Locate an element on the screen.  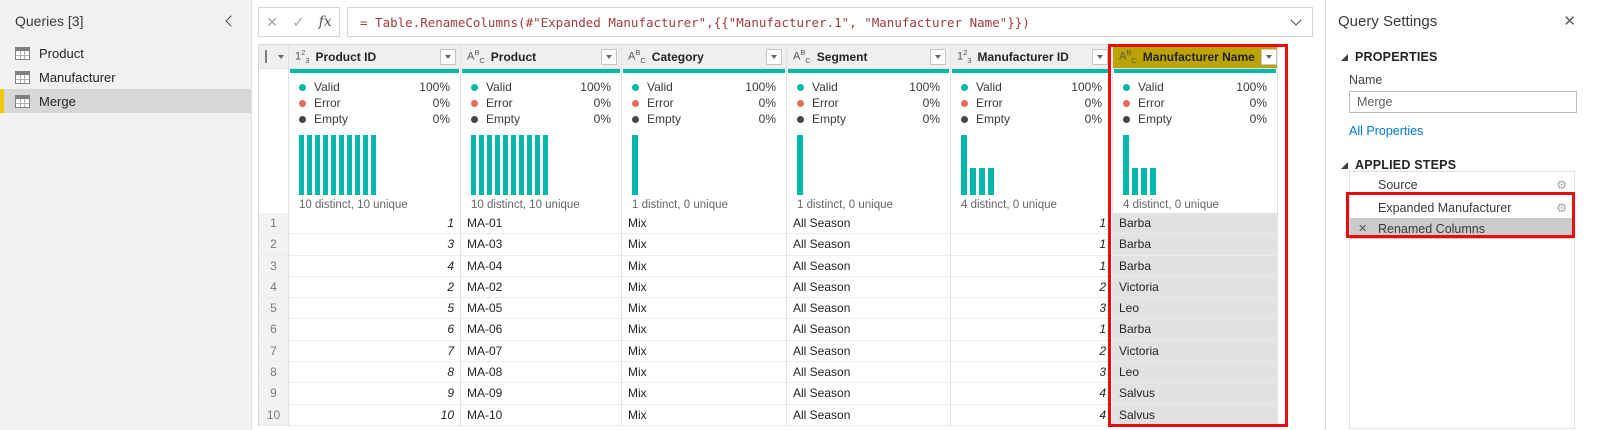
delete-step-icon: ✕ is located at coordinates (1363, 229).